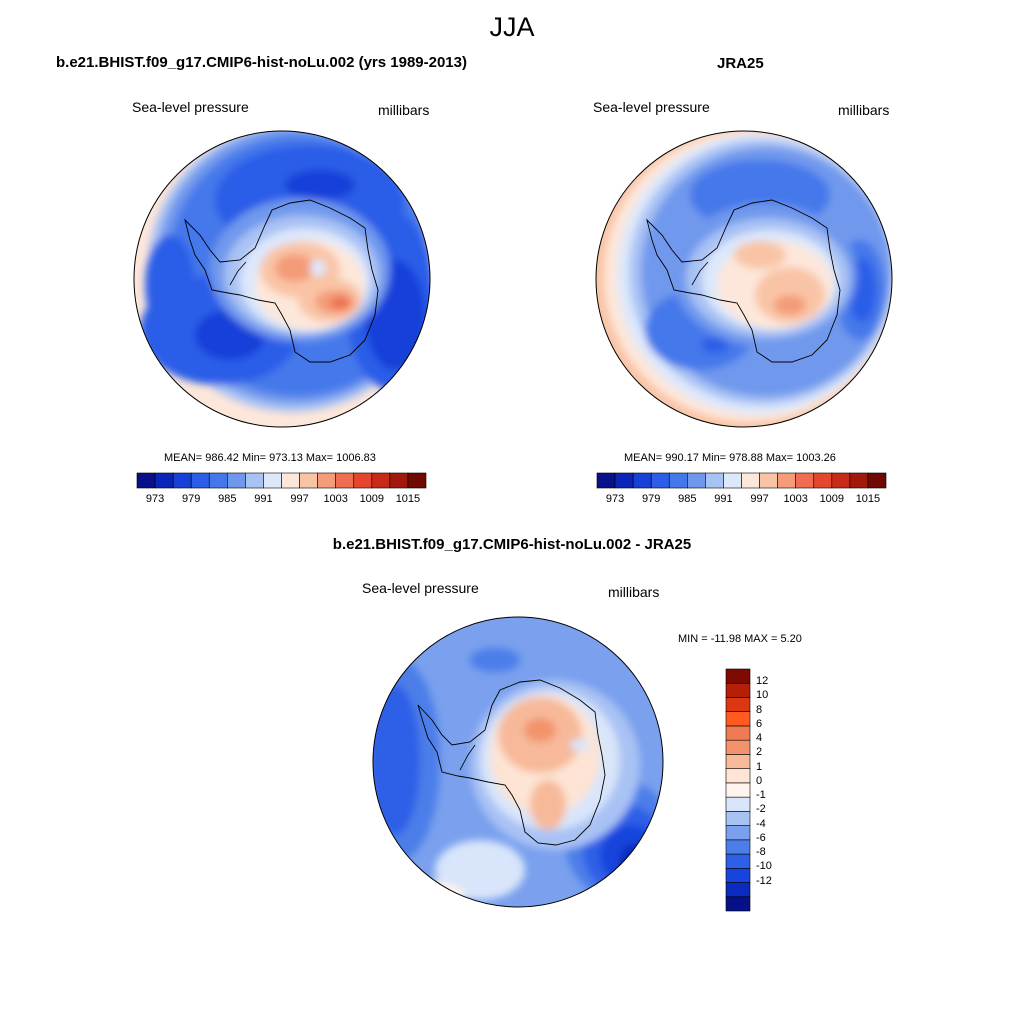 The height and width of the screenshot is (1024, 1024). I want to click on panel1-units-label: millibars, so click(404, 110).